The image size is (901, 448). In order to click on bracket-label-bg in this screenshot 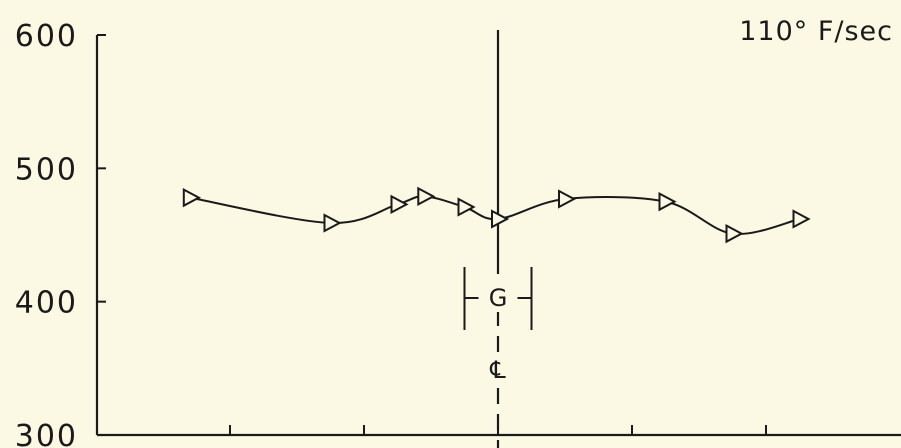, I will do `click(498, 297)`.